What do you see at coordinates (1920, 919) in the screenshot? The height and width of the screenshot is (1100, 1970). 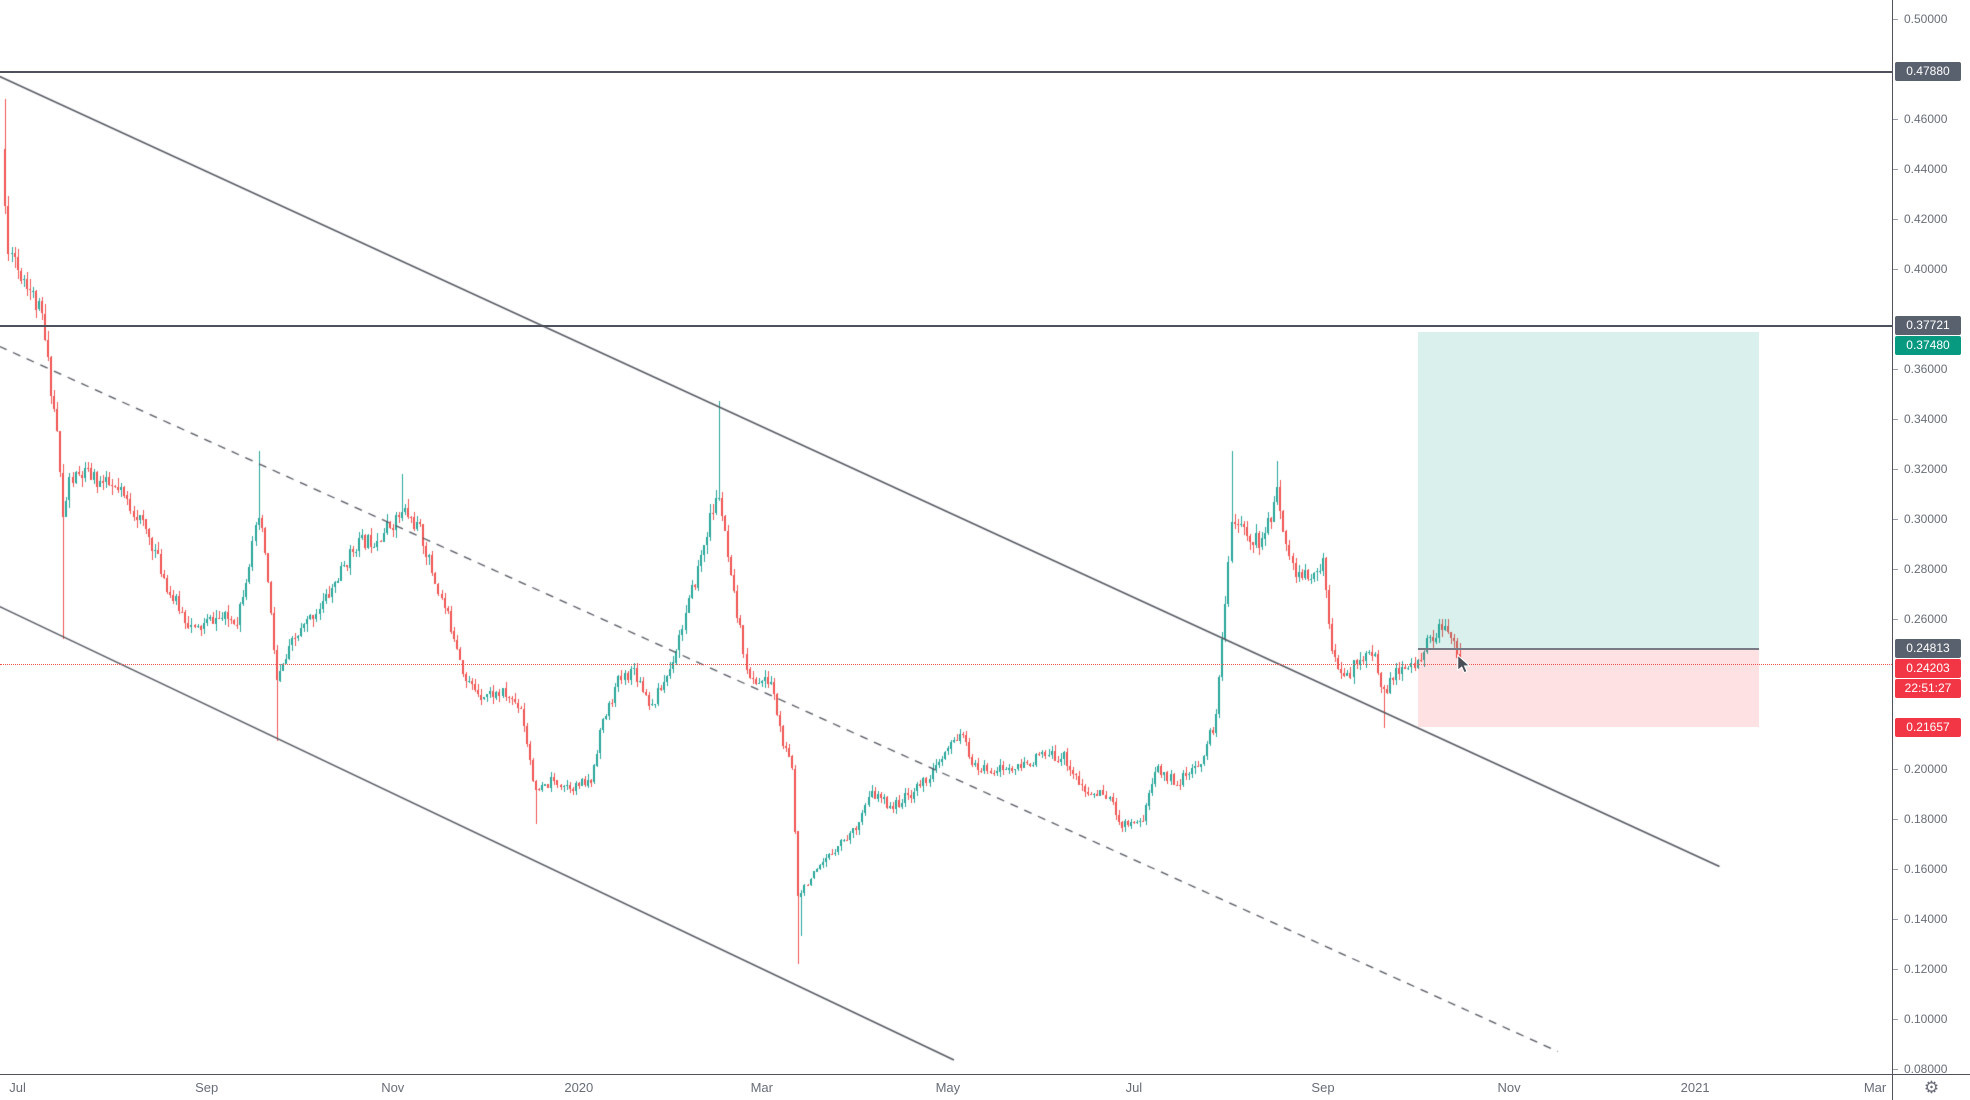 I see `price-axis-label: 0.14000` at bounding box center [1920, 919].